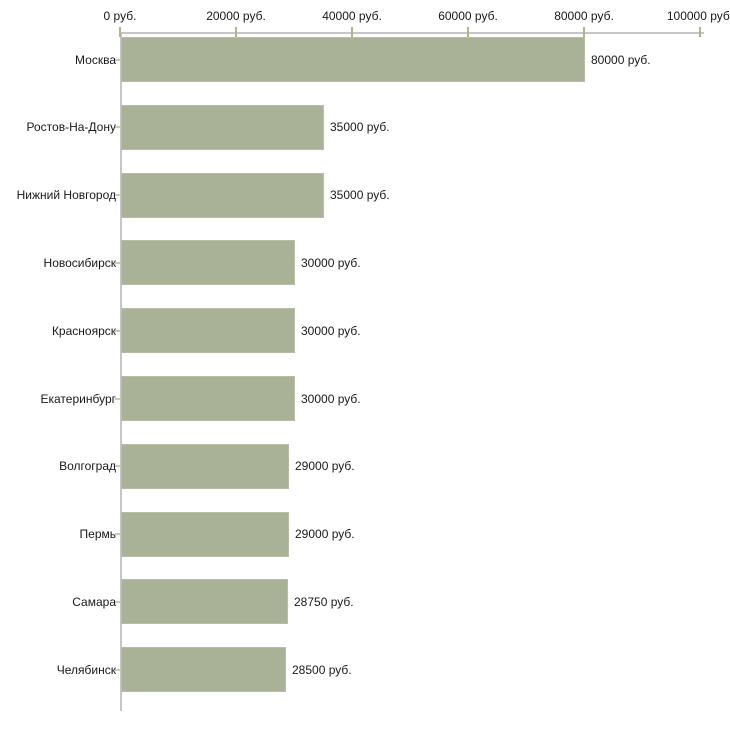 Image resolution: width=730 pixels, height=730 pixels. I want to click on category-label: Челябинск, so click(86, 669).